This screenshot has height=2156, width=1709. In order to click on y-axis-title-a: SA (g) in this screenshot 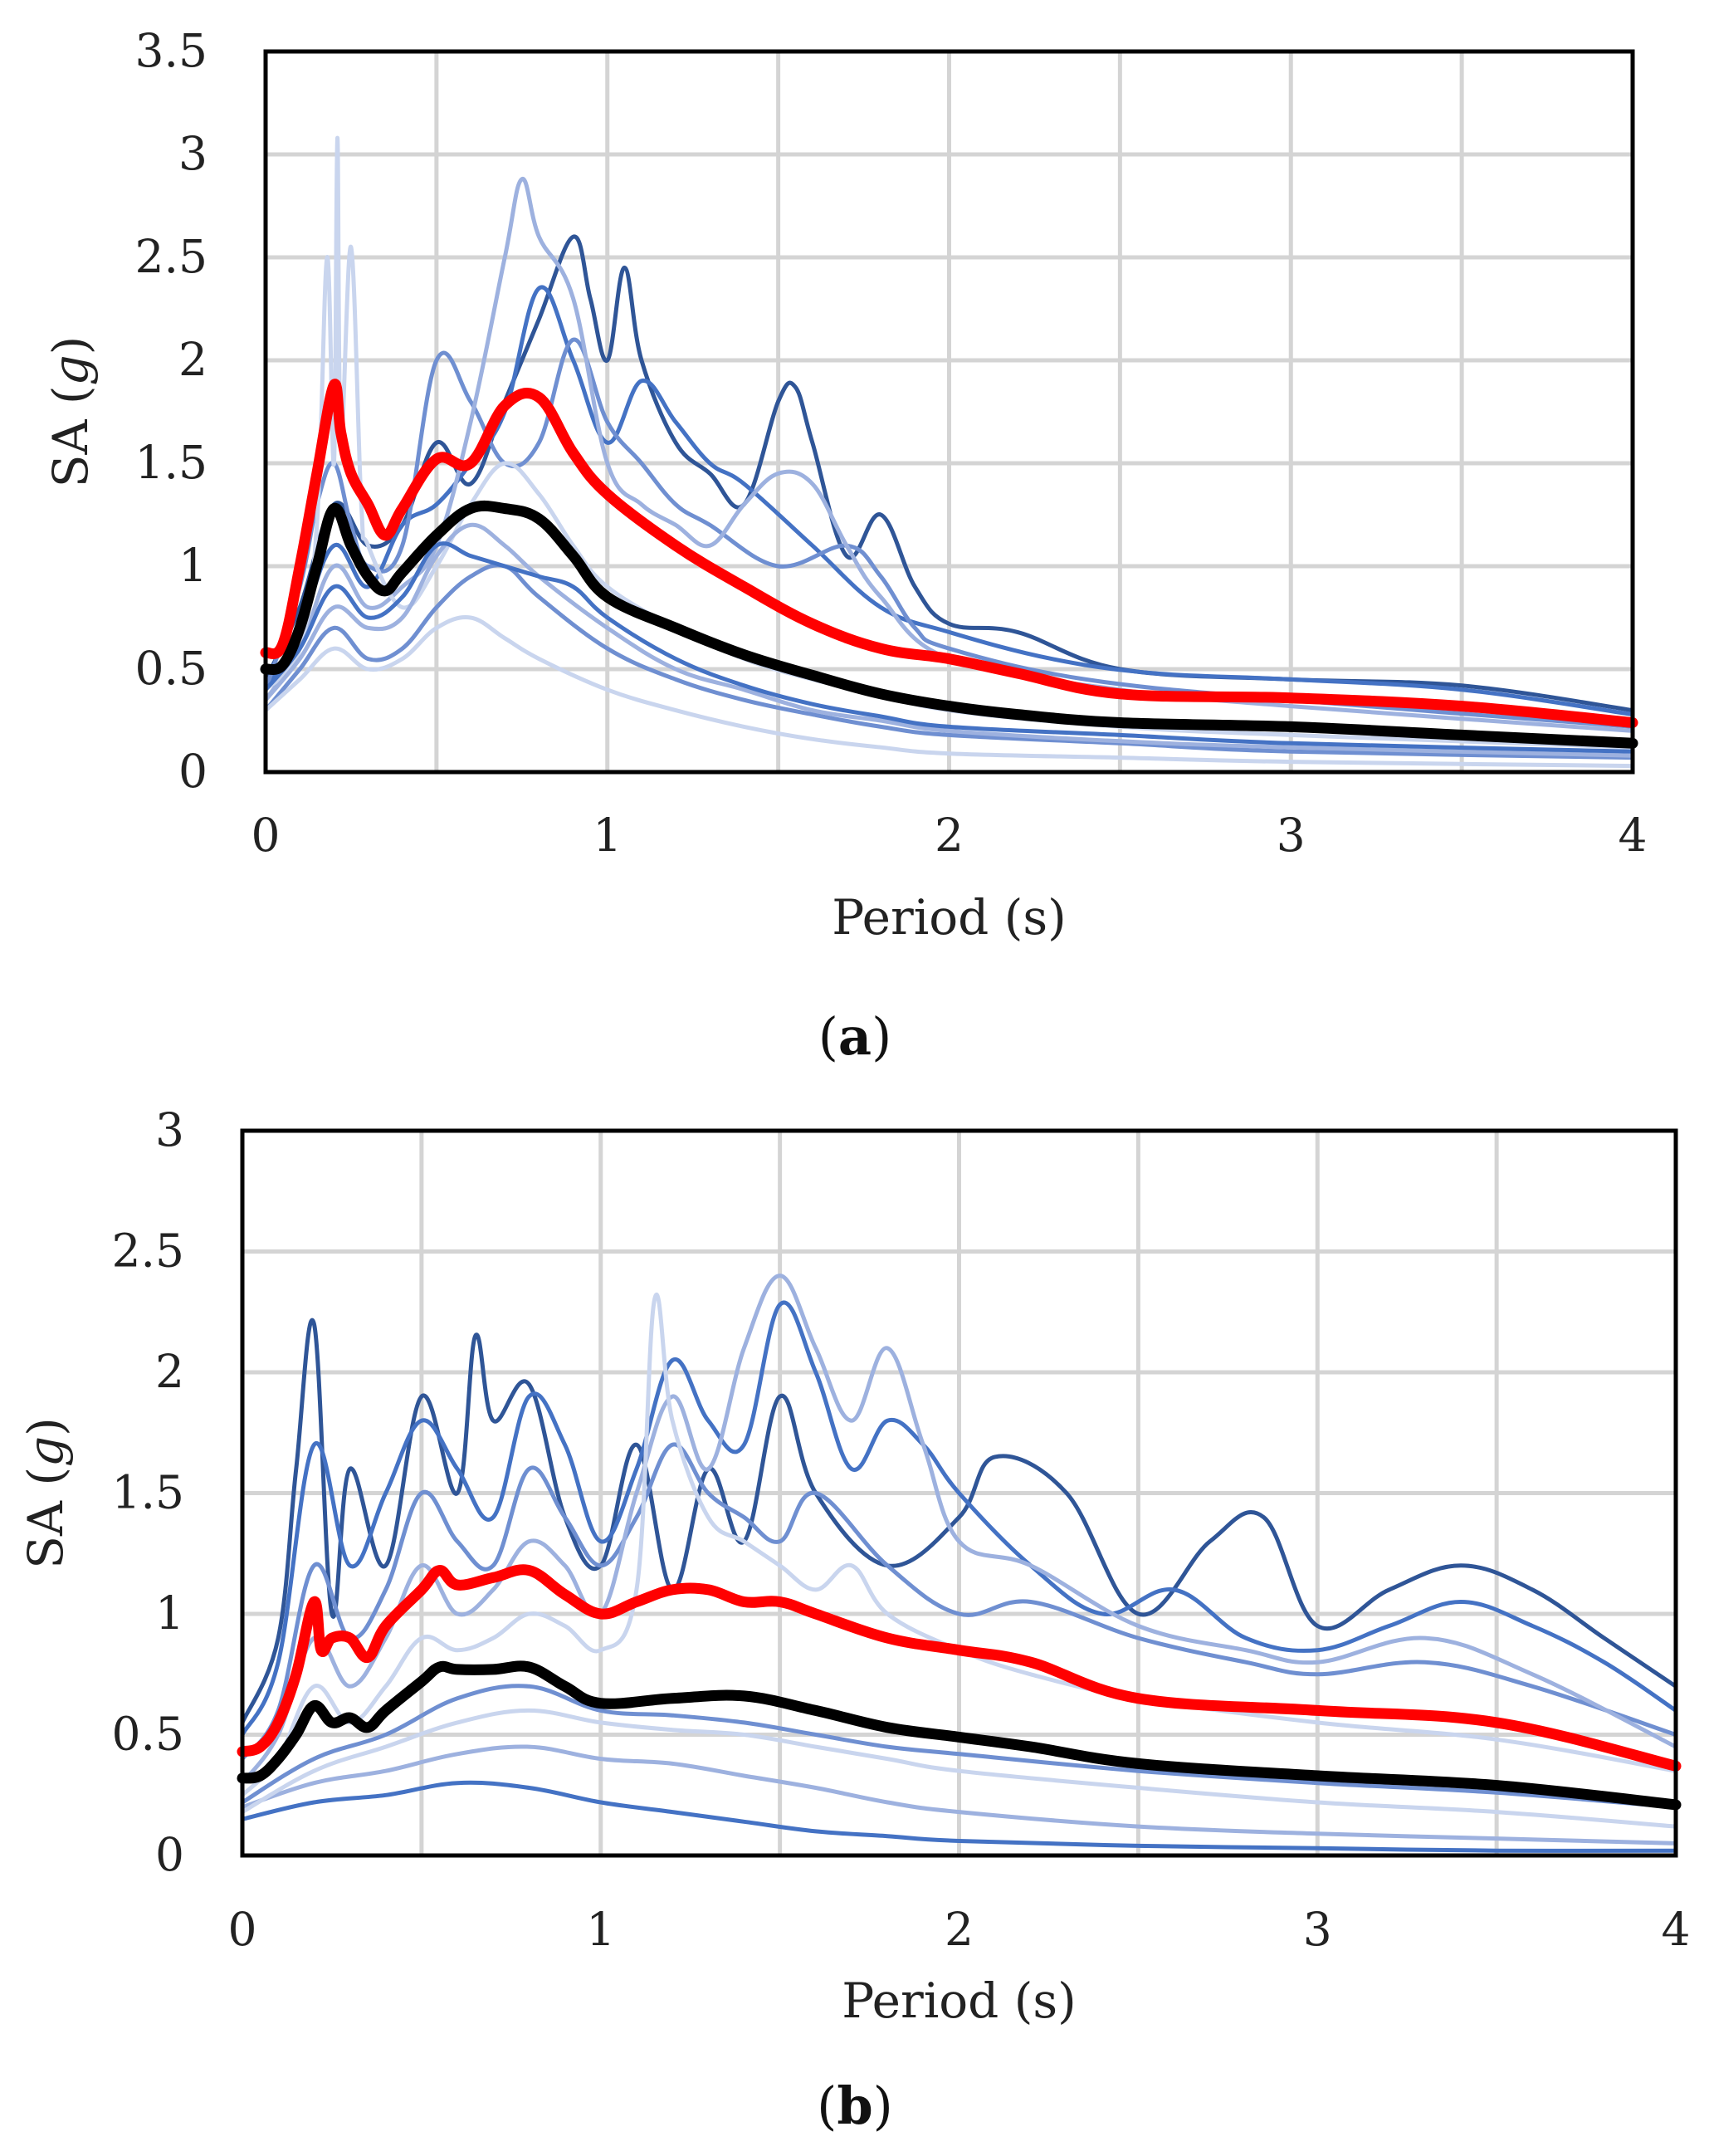, I will do `click(70, 412)`.